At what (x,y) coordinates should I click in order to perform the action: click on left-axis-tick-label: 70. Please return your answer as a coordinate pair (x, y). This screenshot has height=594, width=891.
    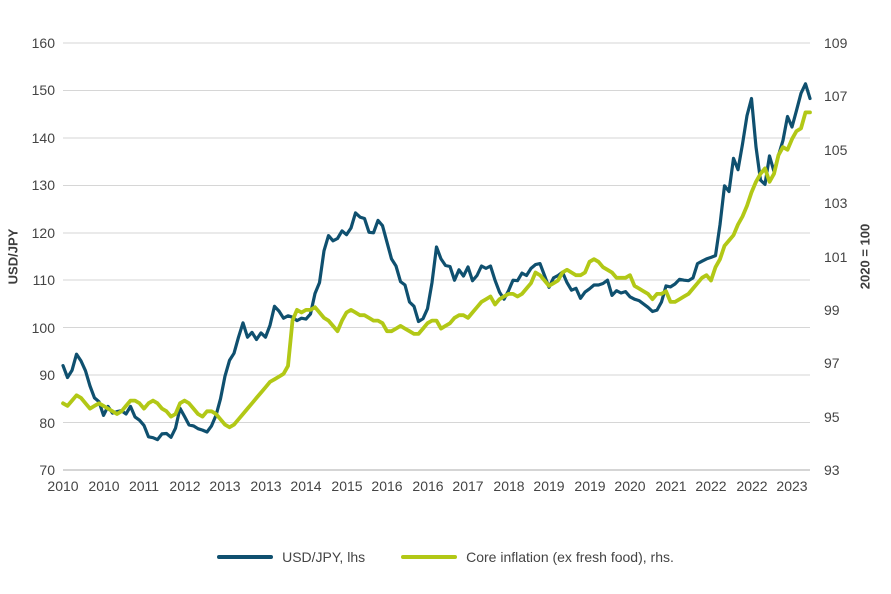
    Looking at the image, I should click on (47, 470).